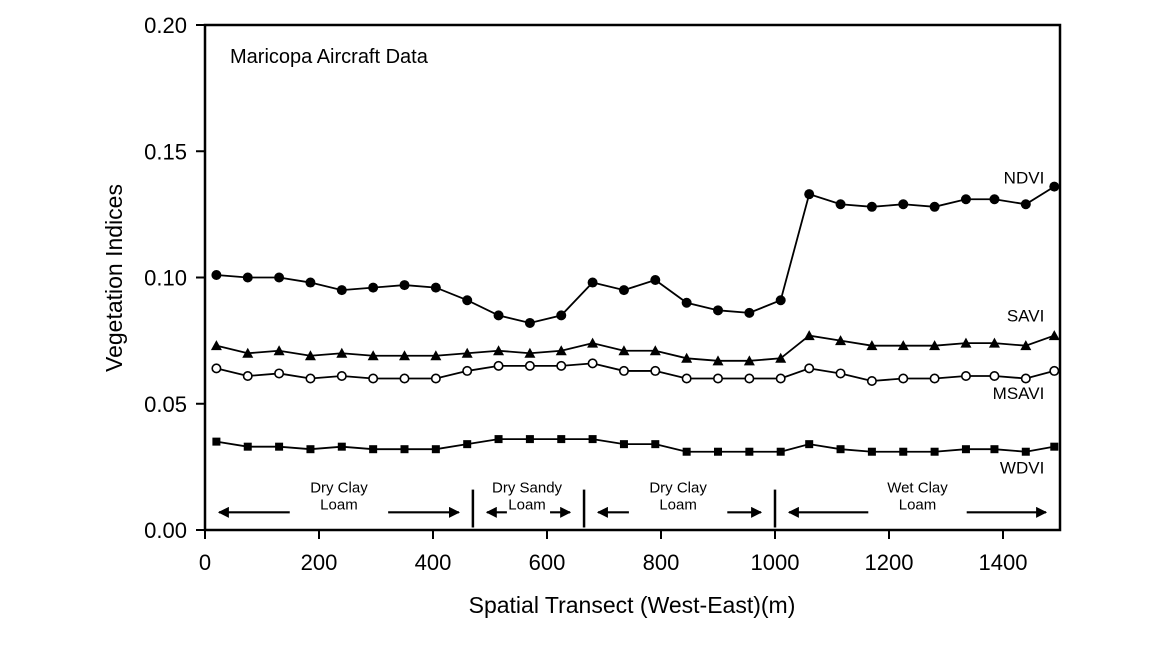 Image resolution: width=1155 pixels, height=650 pixels. Describe the element at coordinates (1019, 393) in the screenshot. I see `series-label-msavi: MSAVI` at that location.